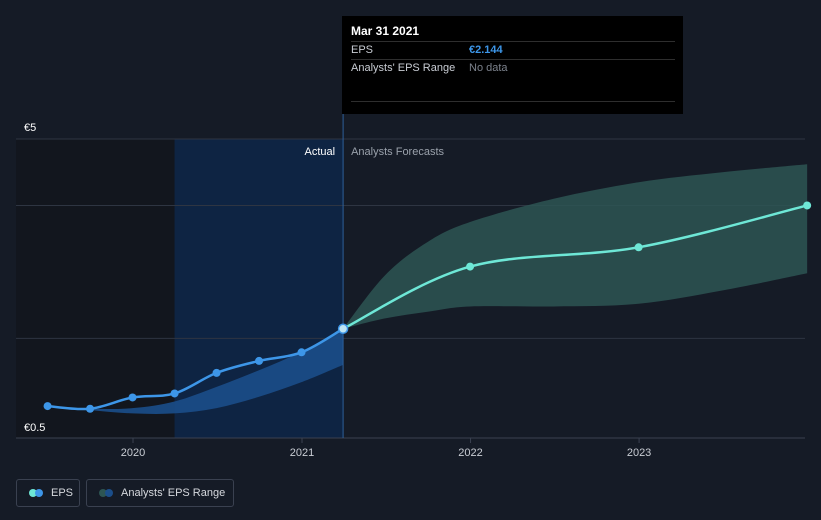 The height and width of the screenshot is (520, 821). Describe the element at coordinates (513, 68) in the screenshot. I see `tooltip-row-range: Analysts' EPS Range No data` at that location.